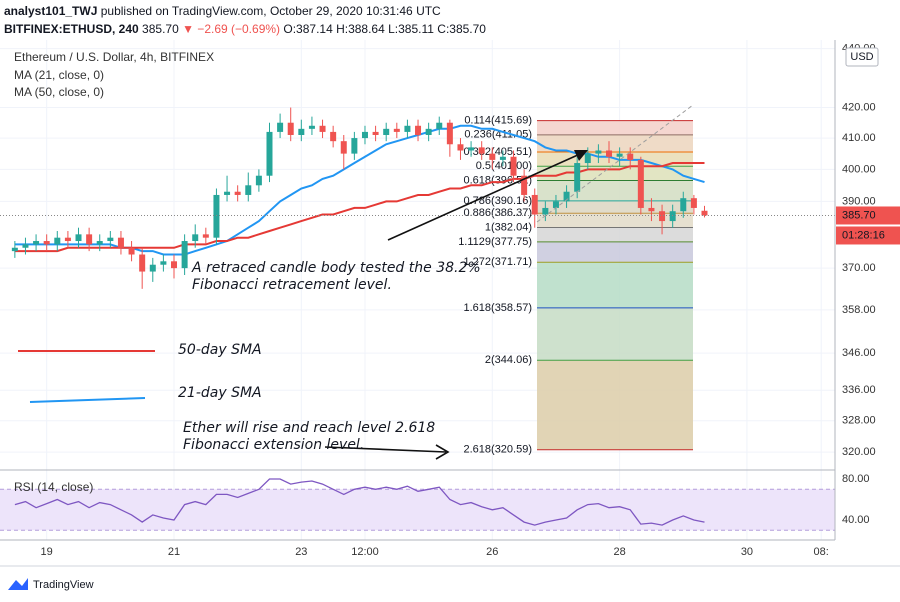 Image resolution: width=900 pixels, height=602 pixels. I want to click on y-tick-label: 390.00, so click(859, 201).